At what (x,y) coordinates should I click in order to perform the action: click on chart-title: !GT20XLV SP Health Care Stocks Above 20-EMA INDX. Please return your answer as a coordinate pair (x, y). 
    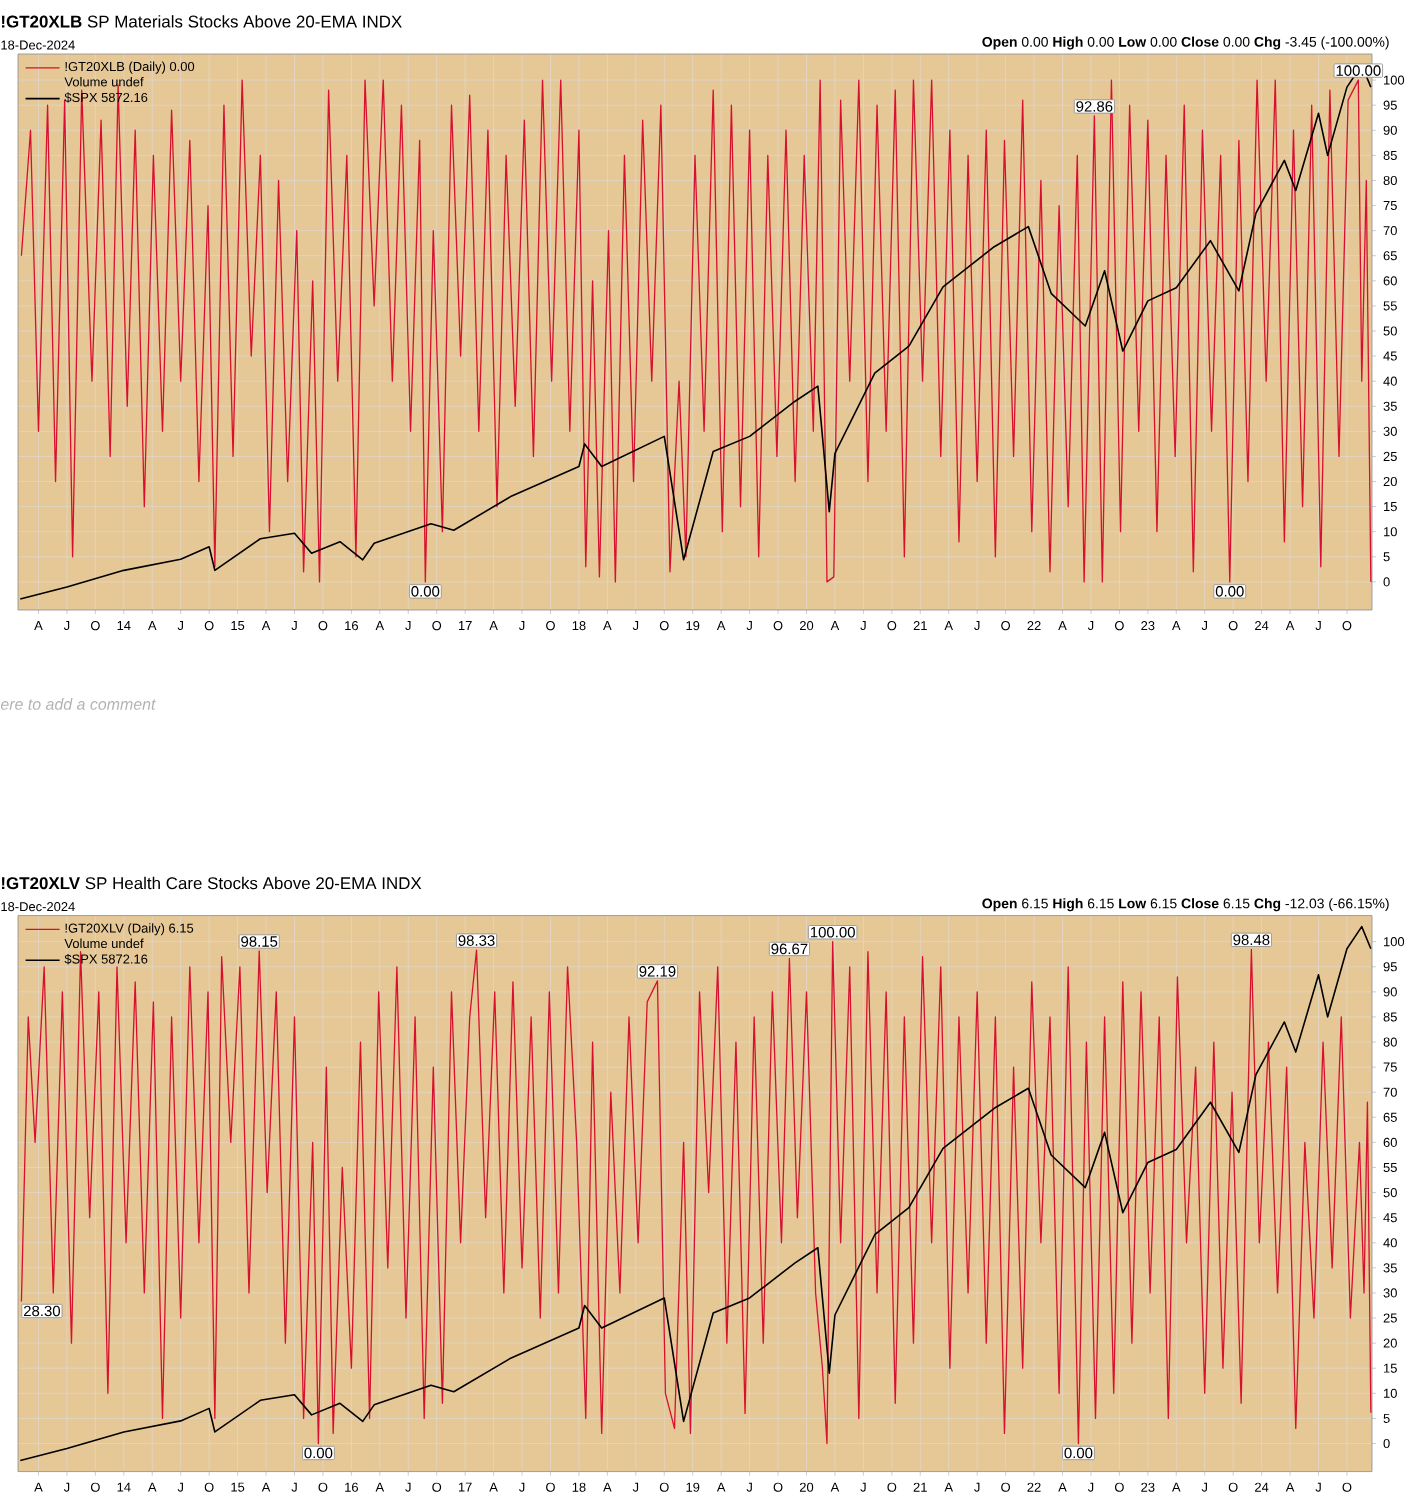
    Looking at the image, I should click on (212, 883).